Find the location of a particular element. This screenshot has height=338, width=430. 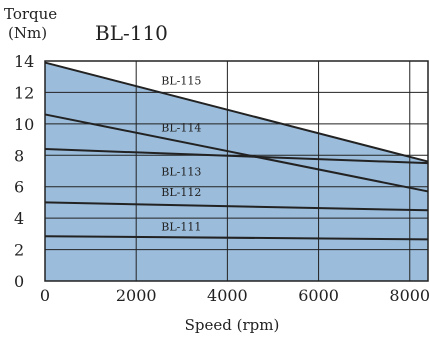

series-label-bl-113: BL-113 is located at coordinates (181, 172).